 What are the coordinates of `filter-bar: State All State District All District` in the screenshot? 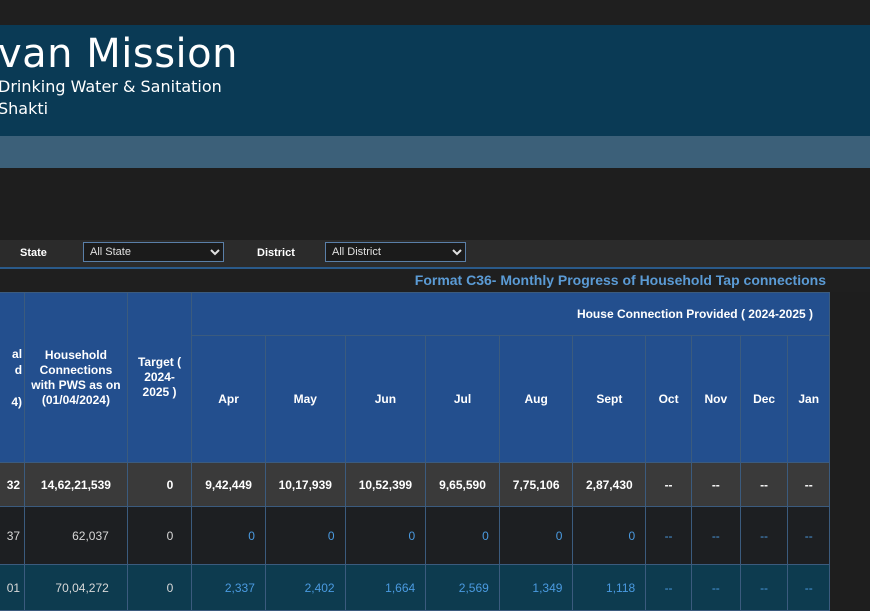 It's located at (435, 253).